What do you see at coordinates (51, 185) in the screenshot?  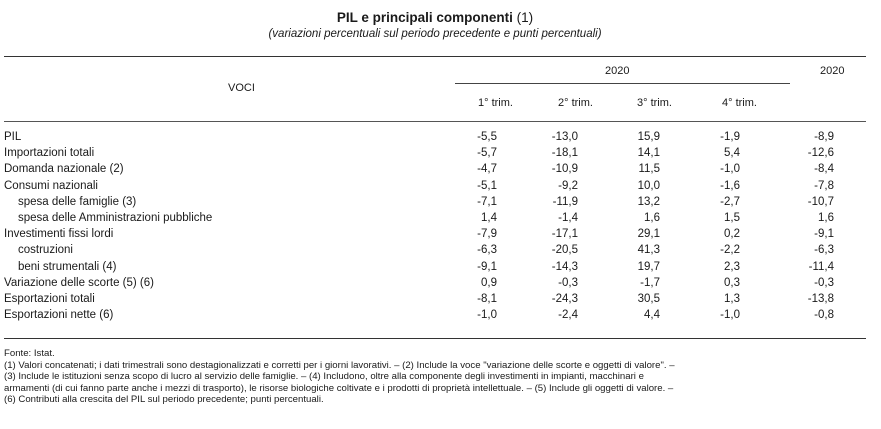 I see `row-label: Consumi nazionali` at bounding box center [51, 185].